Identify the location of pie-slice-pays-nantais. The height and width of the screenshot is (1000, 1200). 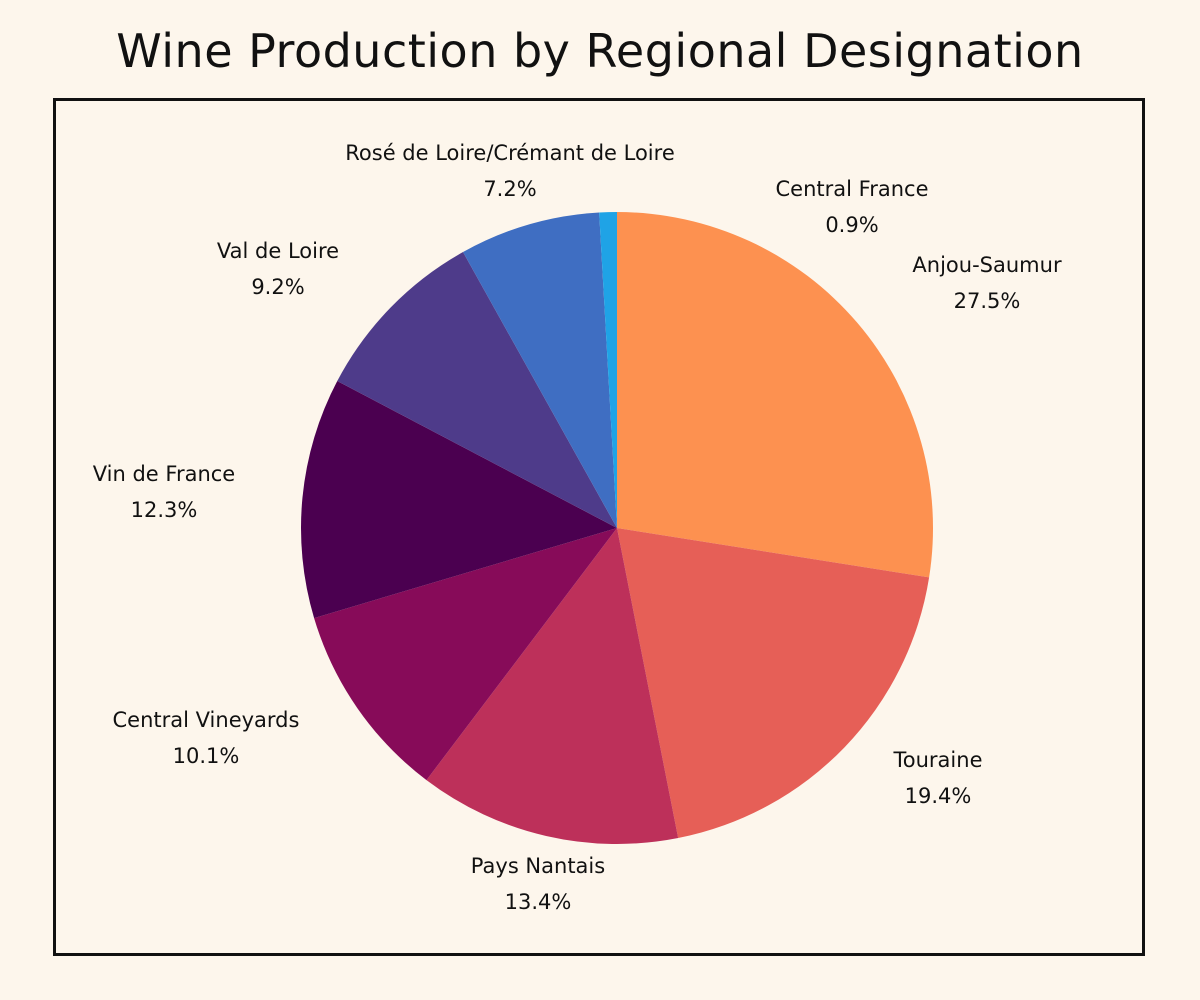
(552, 686).